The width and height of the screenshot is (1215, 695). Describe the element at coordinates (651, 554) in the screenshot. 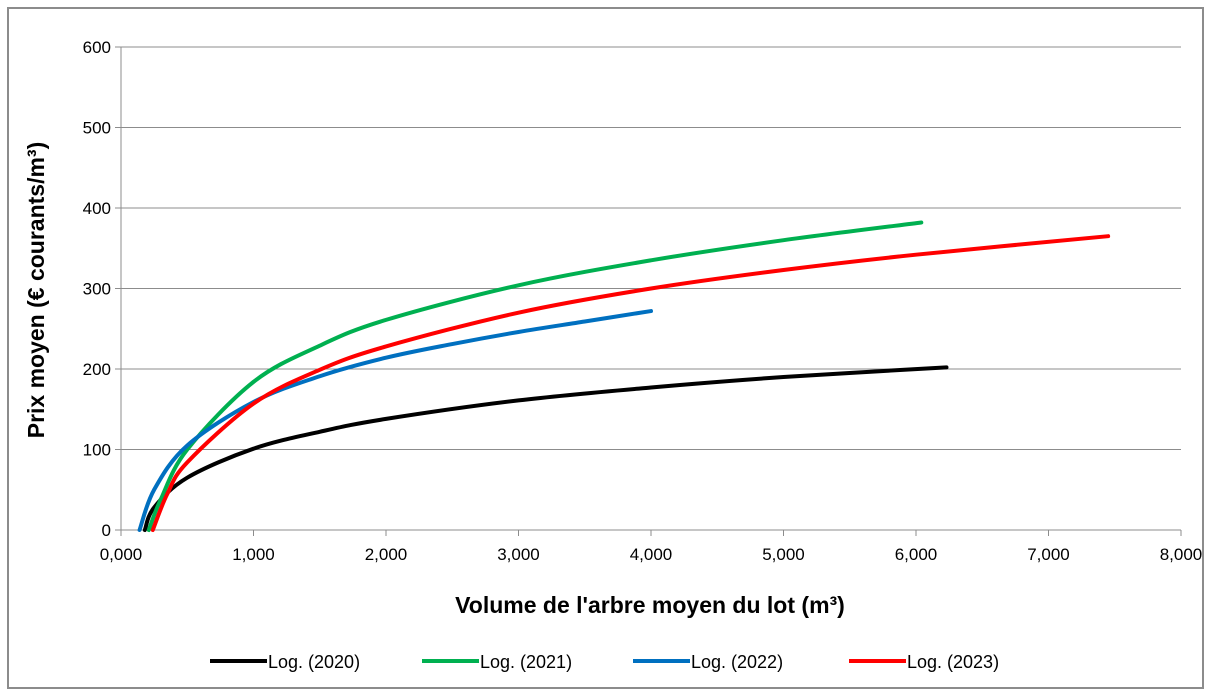

I see `x-tick-label-4: 4,000` at that location.